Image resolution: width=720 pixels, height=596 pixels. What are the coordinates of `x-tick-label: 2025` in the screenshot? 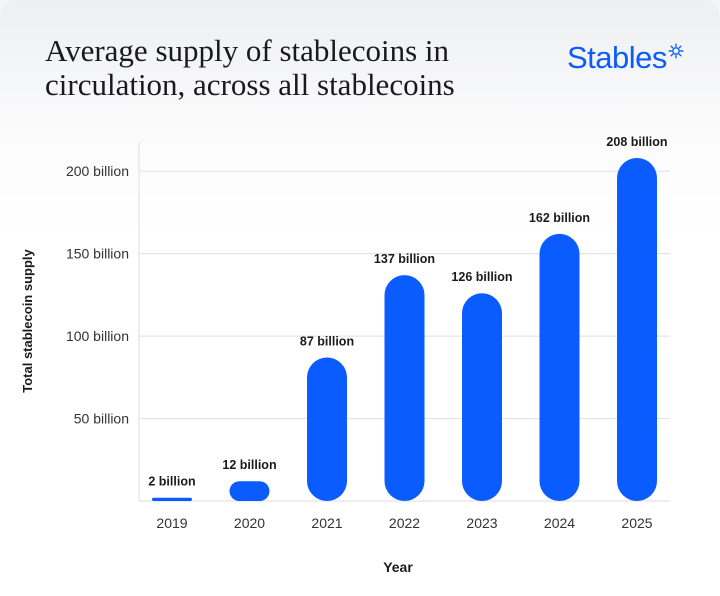 It's located at (636, 523).